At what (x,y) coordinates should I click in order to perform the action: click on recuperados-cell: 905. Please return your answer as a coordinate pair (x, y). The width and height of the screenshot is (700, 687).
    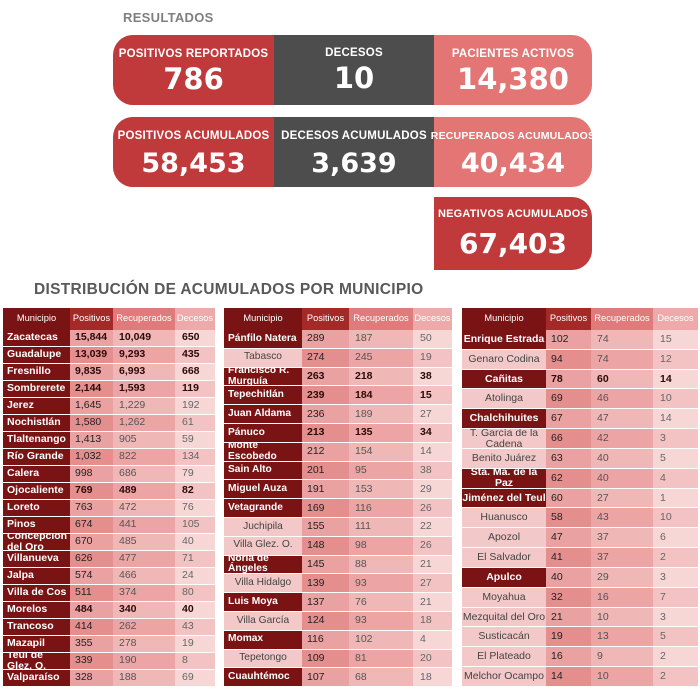
    Looking at the image, I should click on (144, 440).